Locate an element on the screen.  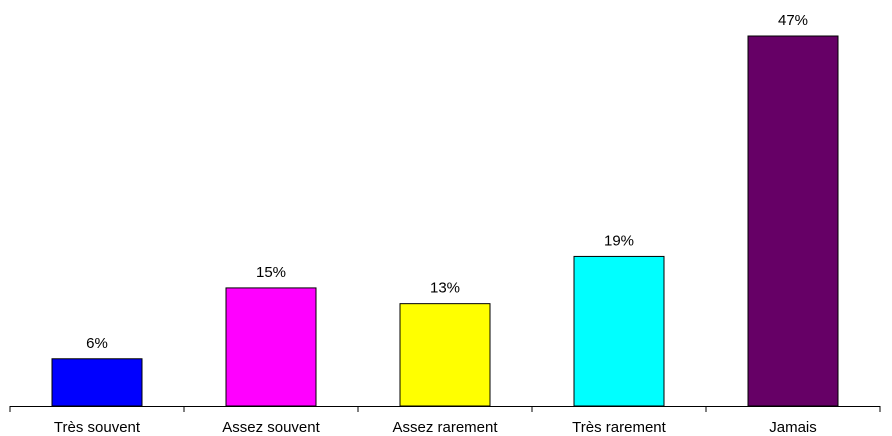
x-tick-label-jamais: Jamais is located at coordinates (793, 427).